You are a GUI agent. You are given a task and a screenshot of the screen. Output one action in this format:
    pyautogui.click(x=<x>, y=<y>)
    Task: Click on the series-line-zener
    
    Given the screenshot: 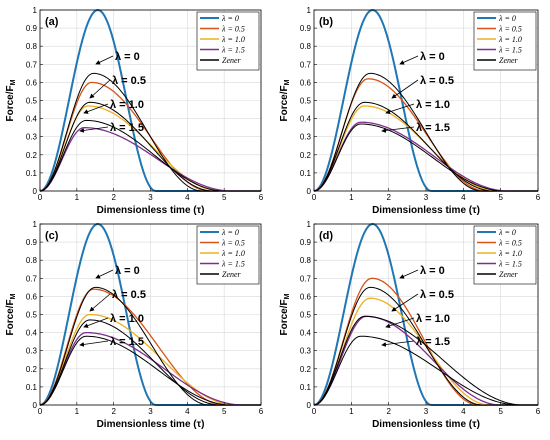 What is the action you would take?
    pyautogui.click(x=425, y=360)
    